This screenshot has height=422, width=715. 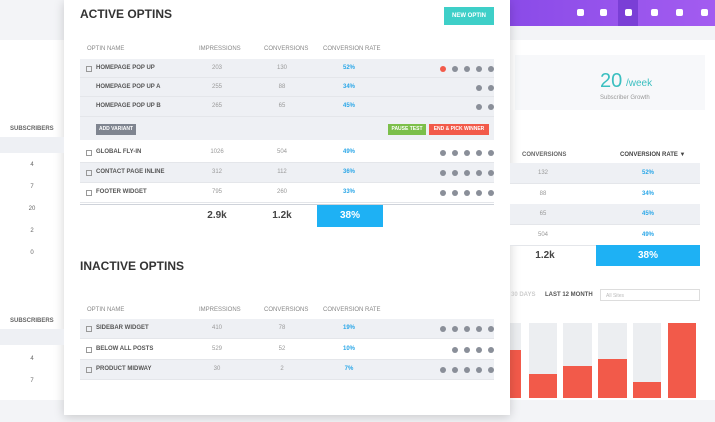 What do you see at coordinates (216, 86) in the screenshot?
I see `impressions: 255` at bounding box center [216, 86].